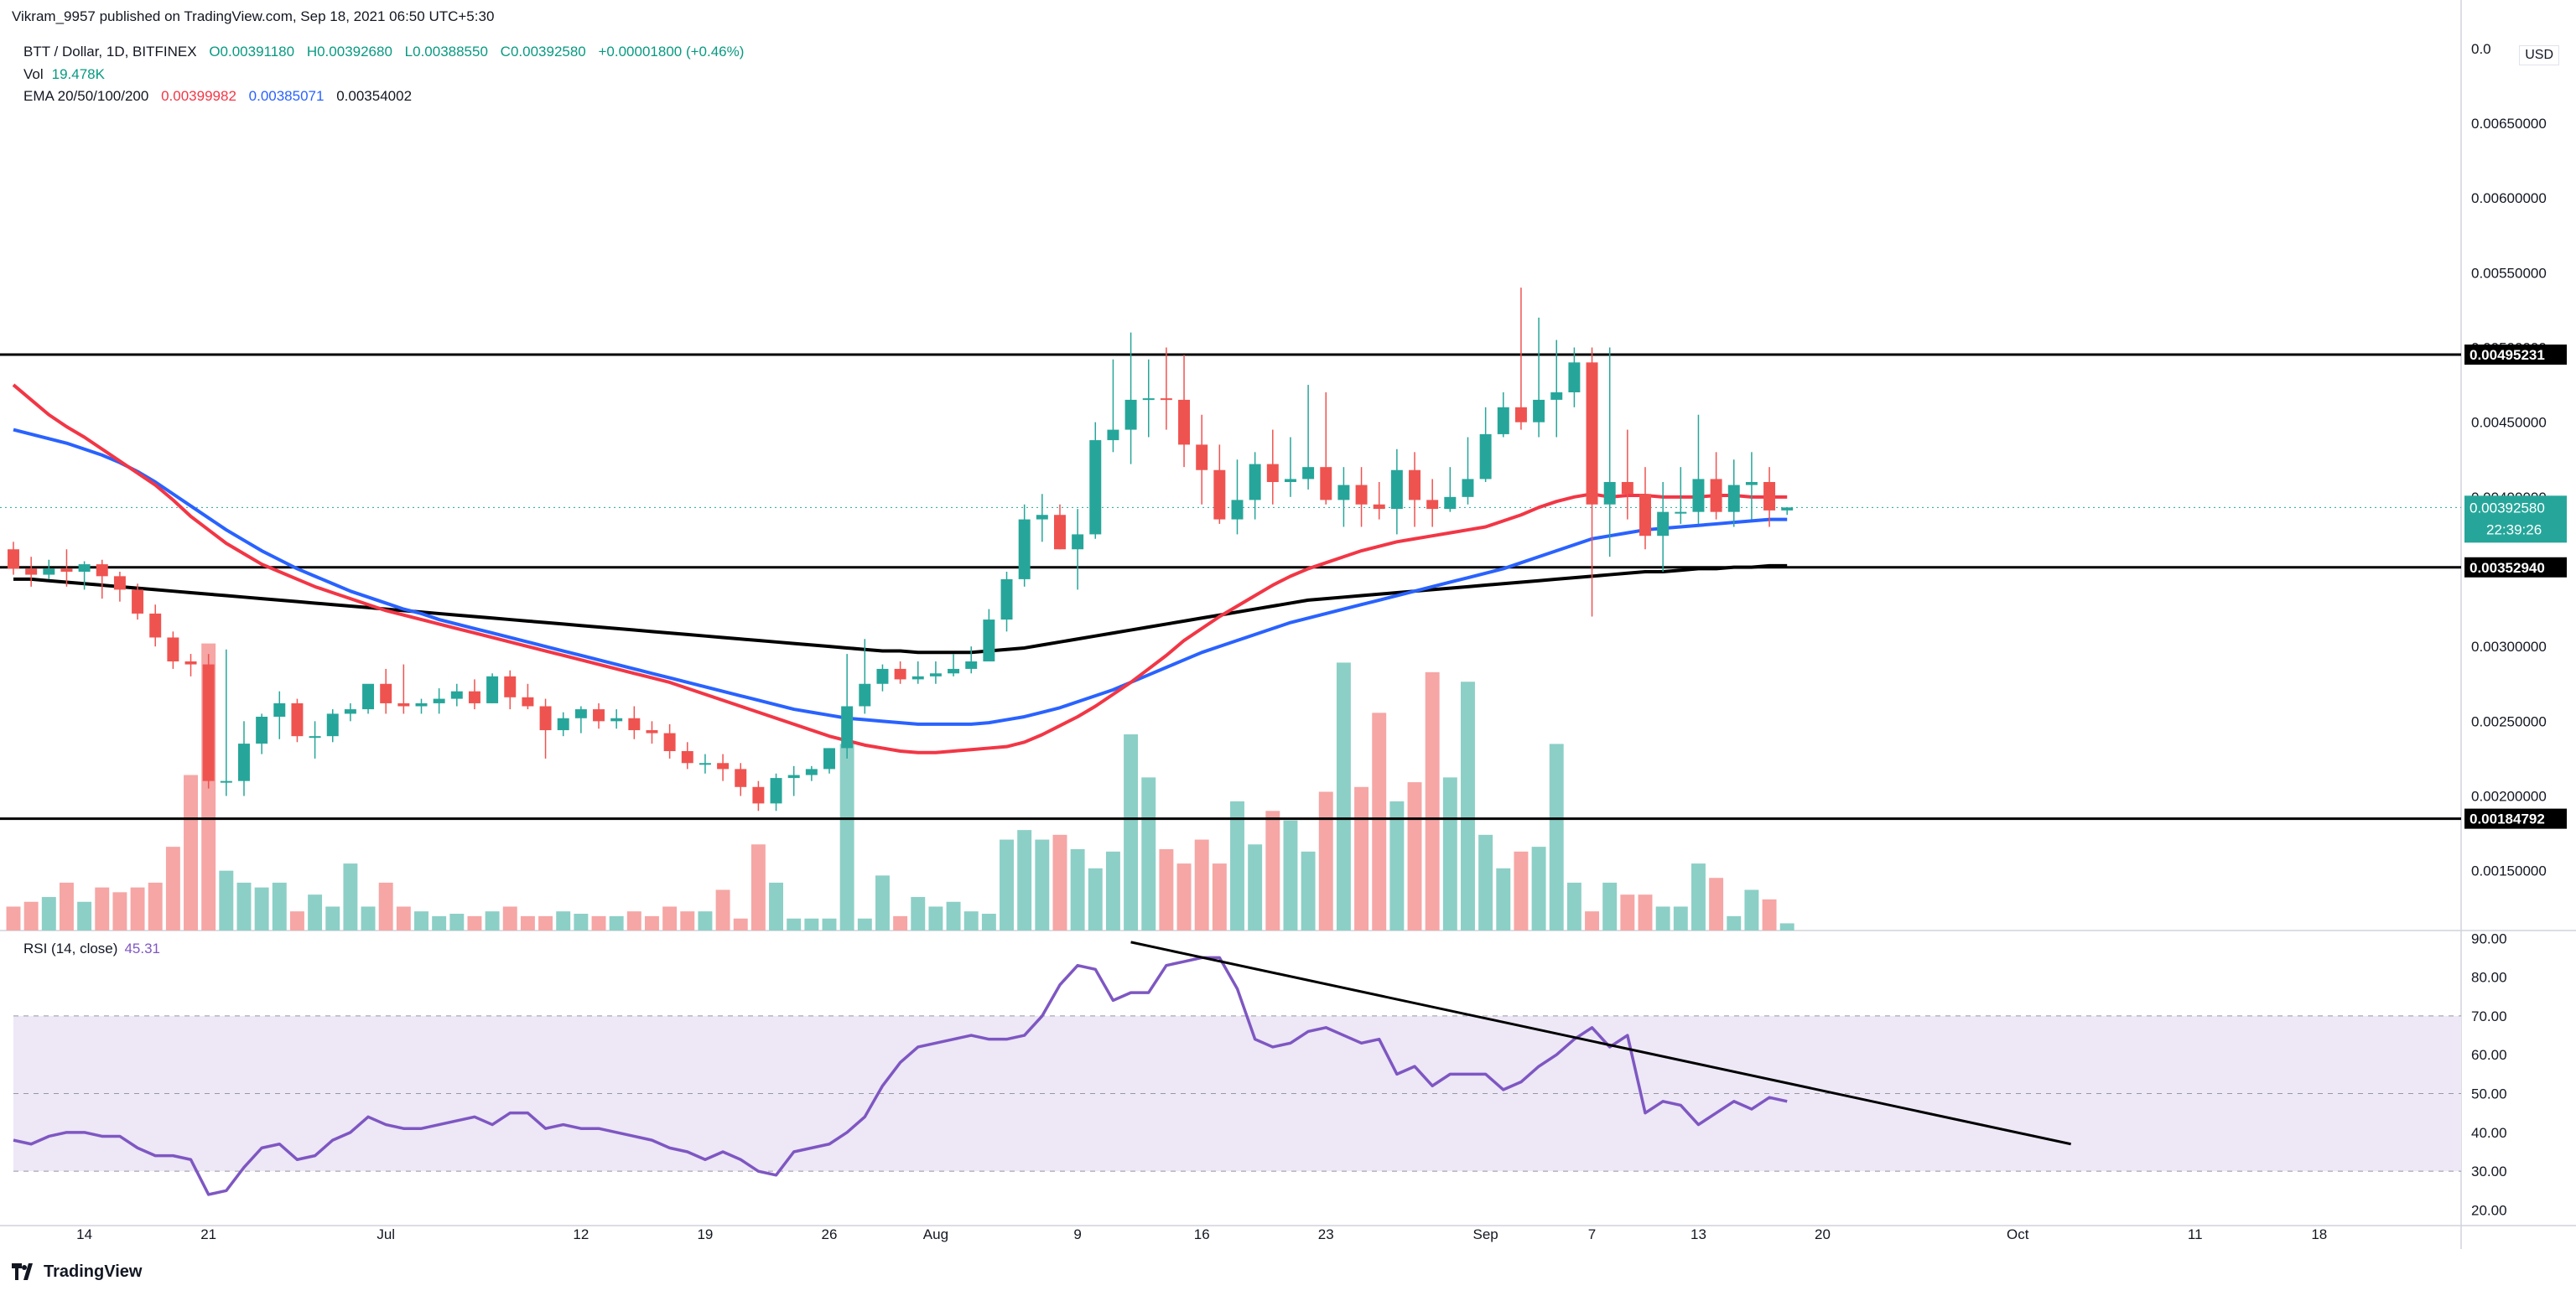 This screenshot has width=2576, height=1296. What do you see at coordinates (84, 1234) in the screenshot?
I see `time-tick-label: 14` at bounding box center [84, 1234].